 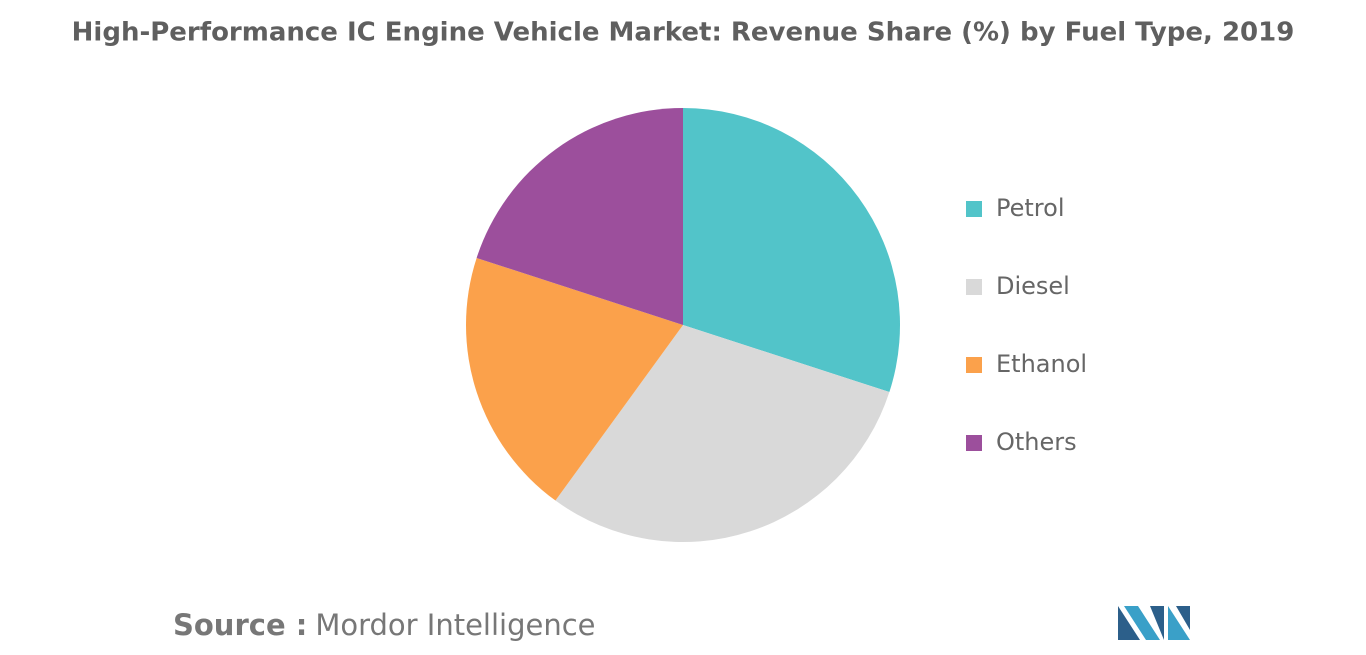 What do you see at coordinates (1033, 286) in the screenshot?
I see `legend-label: Diesel` at bounding box center [1033, 286].